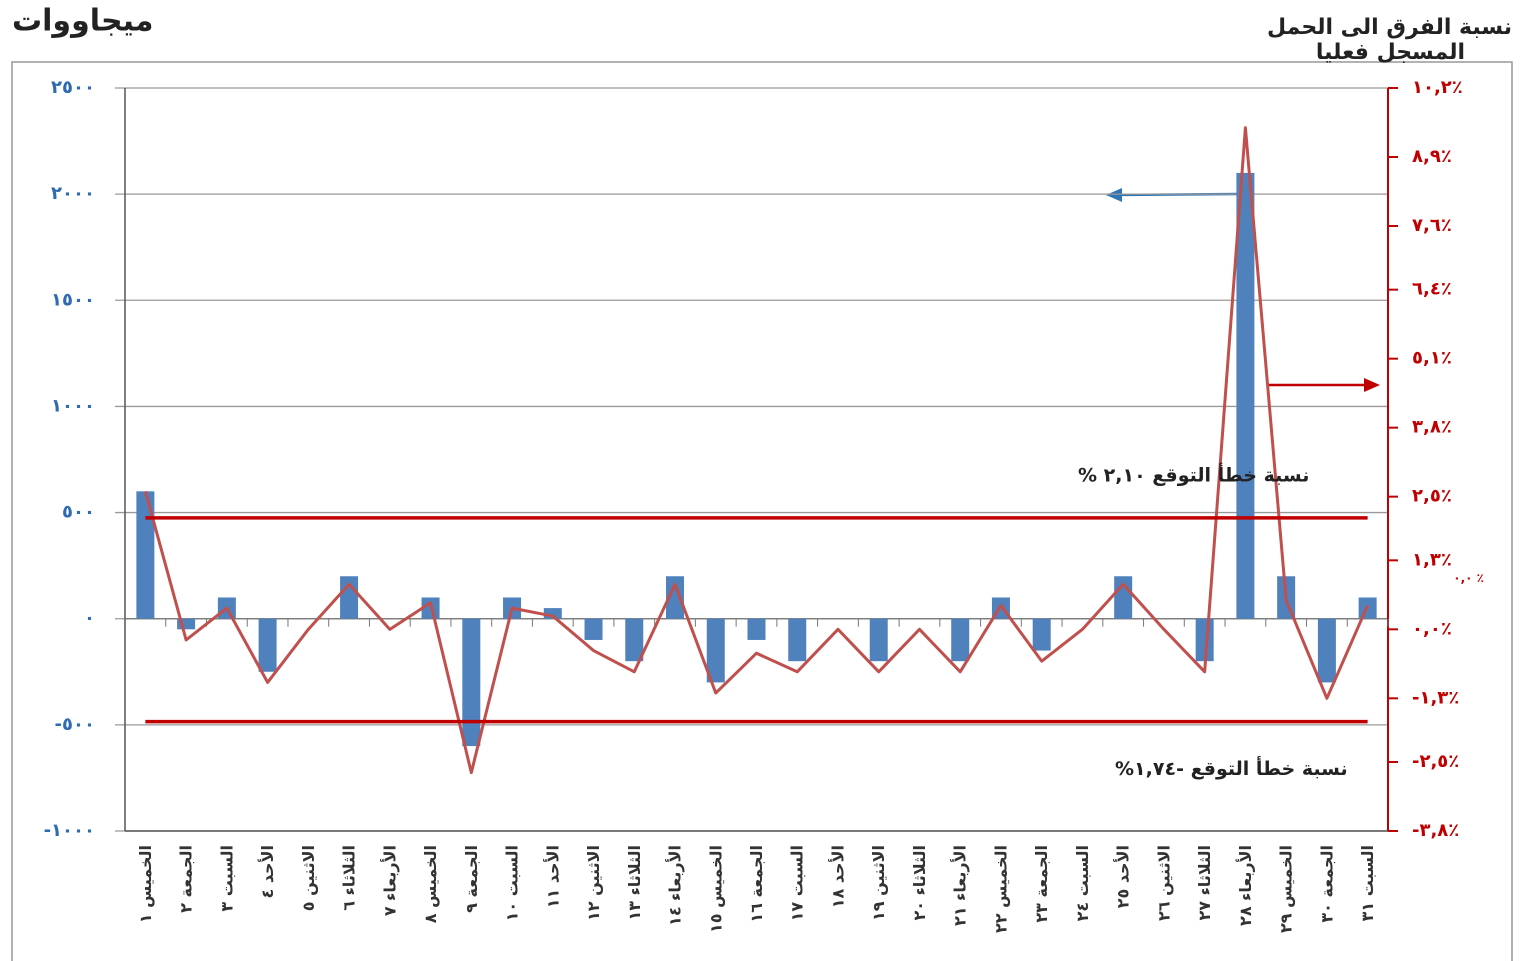 The height and width of the screenshot is (961, 1525). I want to click on x-tick-label: الأربعاء ٧, so click(389, 880).